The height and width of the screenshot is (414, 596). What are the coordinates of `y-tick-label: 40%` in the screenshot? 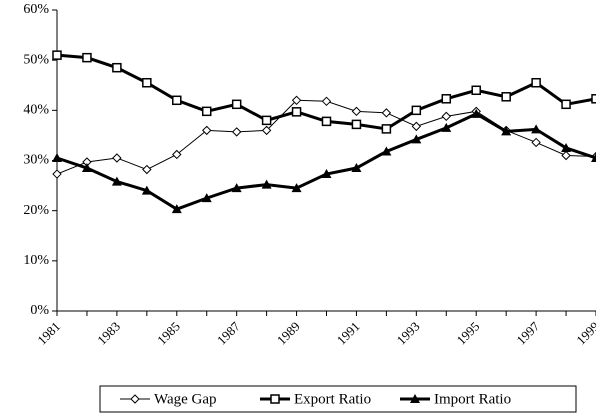 It's located at (36, 110).